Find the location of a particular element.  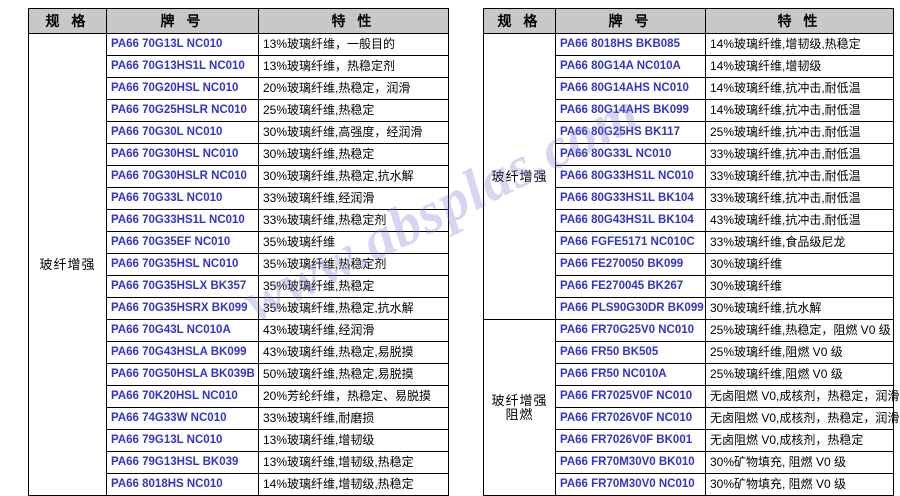

table-row: PA66 FE270050 BK099 30%玻璃纤维 is located at coordinates (689, 264).